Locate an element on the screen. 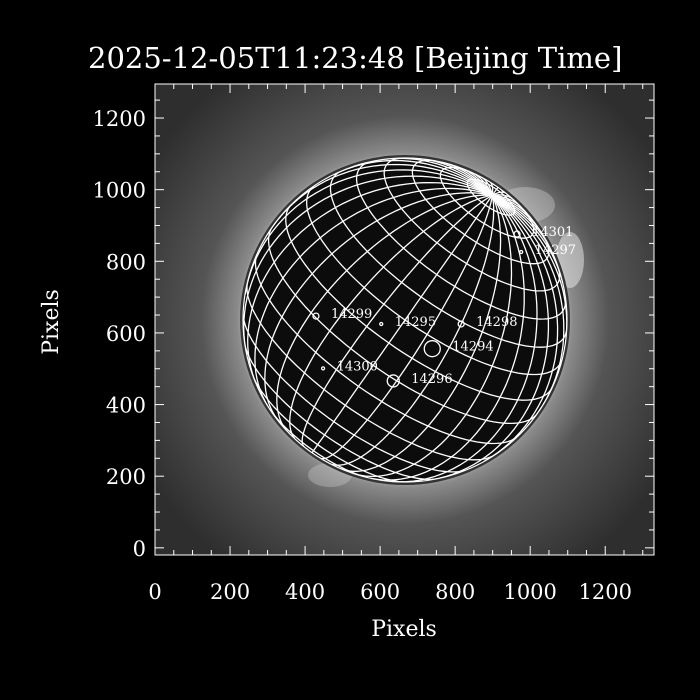 This screenshot has height=700, width=700. active-region-label: 14298 is located at coordinates (496, 322).